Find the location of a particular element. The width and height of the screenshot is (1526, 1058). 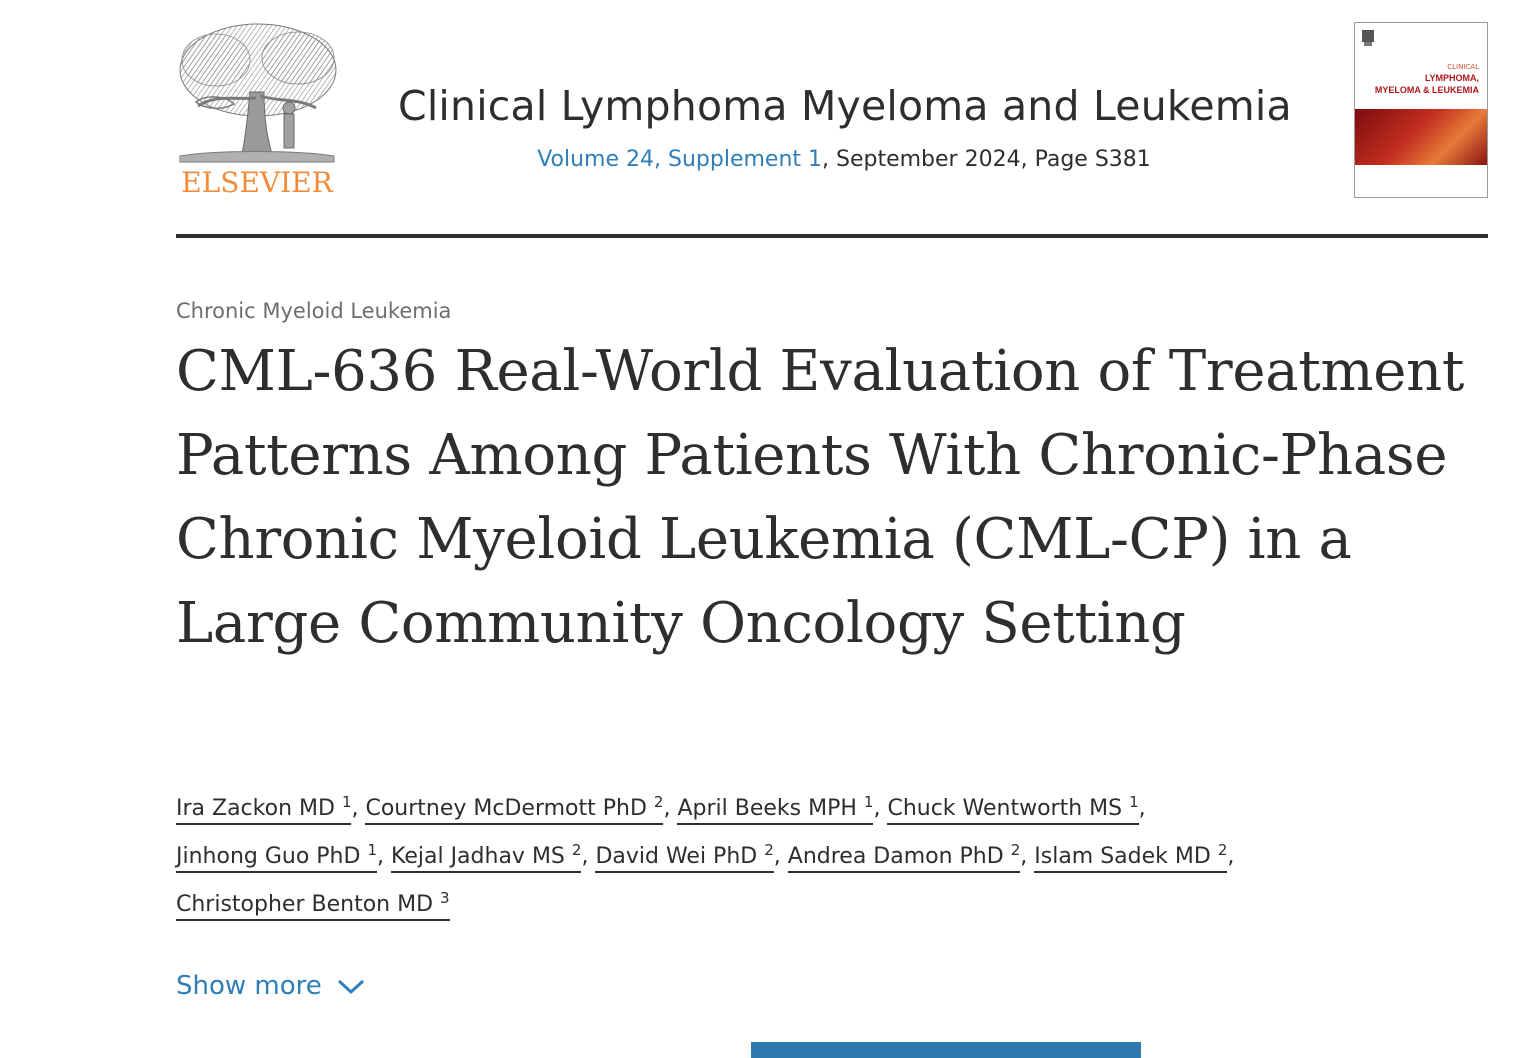

author-link: Christopher Benton MD 3 is located at coordinates (313, 905).